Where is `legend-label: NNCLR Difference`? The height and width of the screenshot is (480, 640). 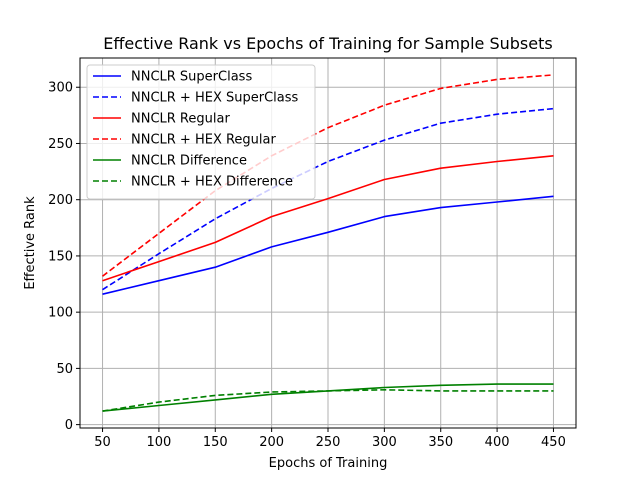
legend-label: NNCLR Difference is located at coordinates (189, 161).